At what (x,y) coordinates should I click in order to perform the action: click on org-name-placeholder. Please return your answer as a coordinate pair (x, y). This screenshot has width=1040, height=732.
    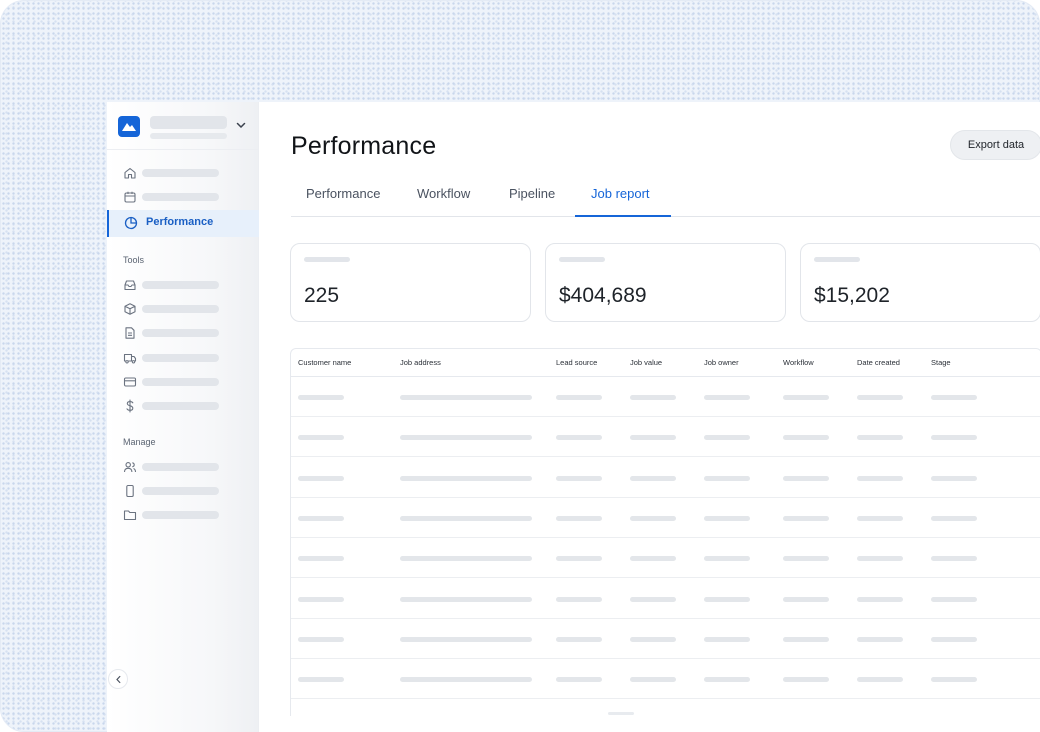
    Looking at the image, I should click on (188, 122).